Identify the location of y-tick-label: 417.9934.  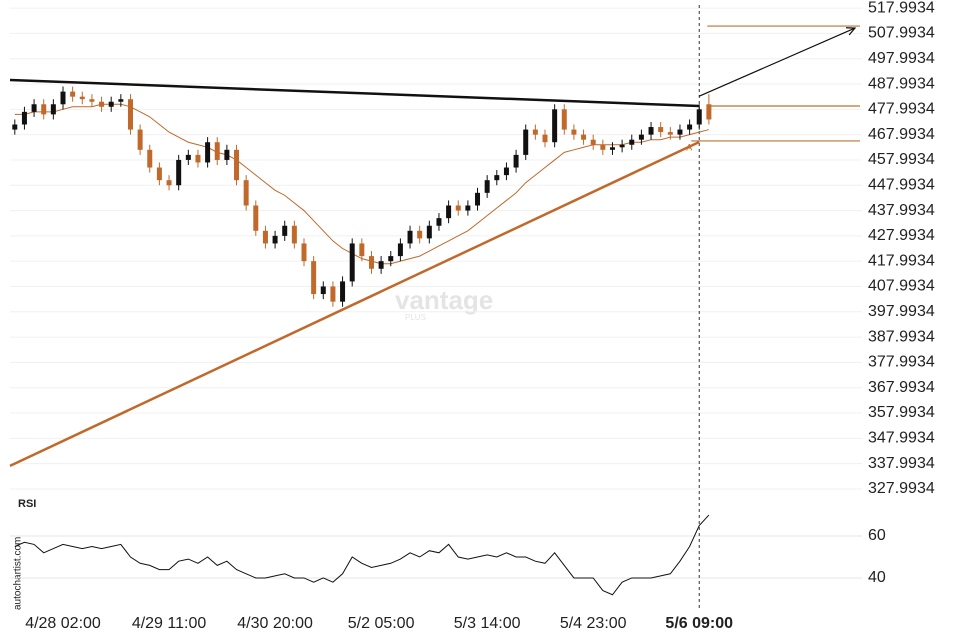
(901, 260).